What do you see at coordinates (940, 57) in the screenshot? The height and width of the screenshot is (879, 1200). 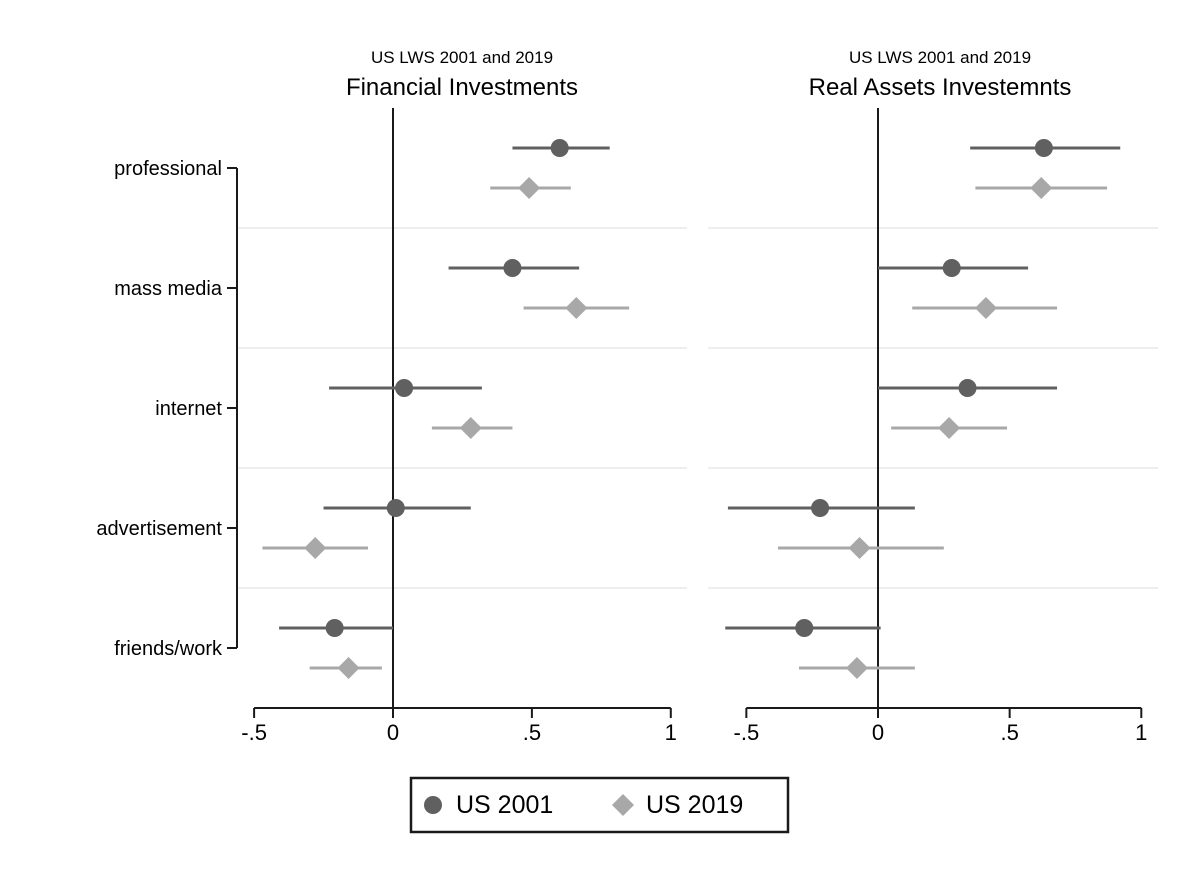 I see `panel2-subtitle: US LWS 2001 and 2019` at bounding box center [940, 57].